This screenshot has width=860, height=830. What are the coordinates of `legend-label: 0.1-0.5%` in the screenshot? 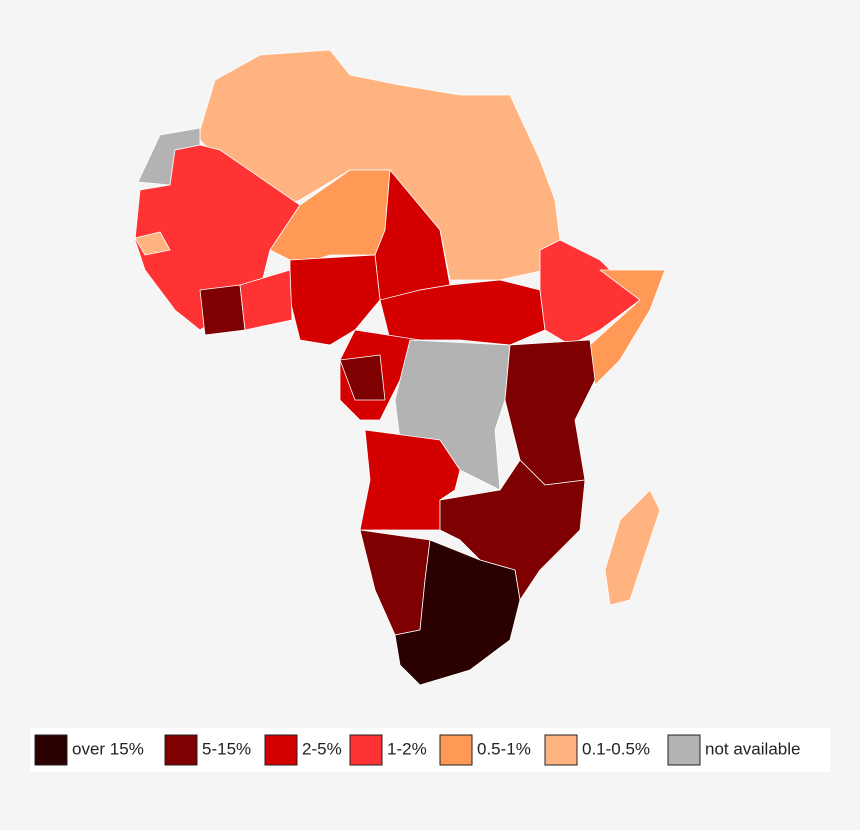 It's located at (616, 748).